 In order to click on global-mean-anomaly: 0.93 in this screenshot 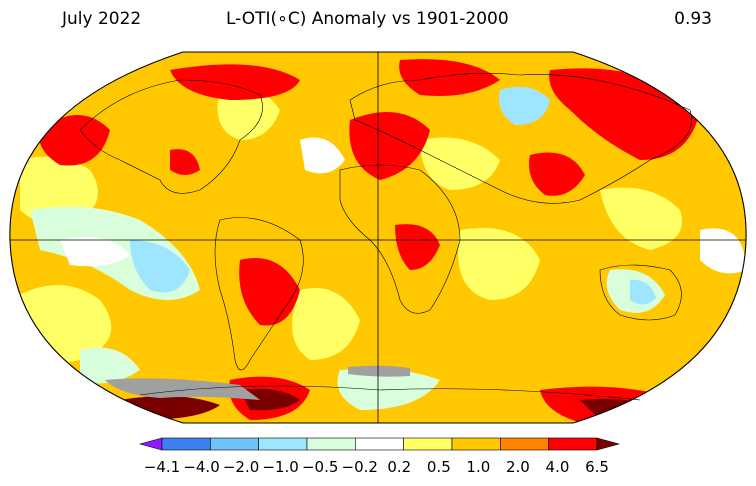, I will do `click(693, 19)`.